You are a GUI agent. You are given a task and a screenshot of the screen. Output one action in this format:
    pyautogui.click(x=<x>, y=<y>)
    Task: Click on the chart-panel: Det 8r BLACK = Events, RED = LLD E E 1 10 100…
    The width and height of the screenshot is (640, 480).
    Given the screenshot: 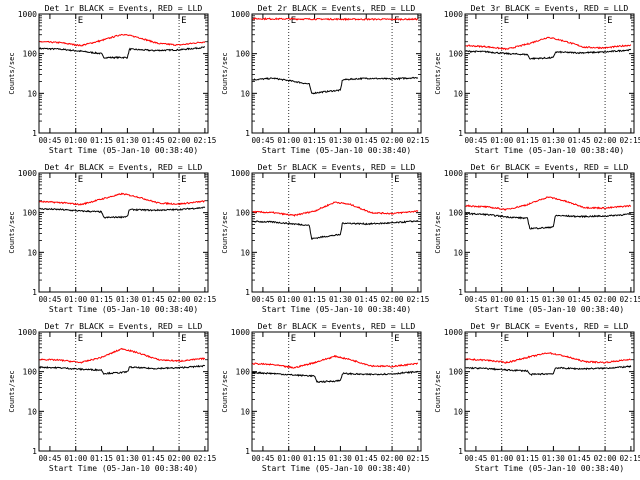 What is the action you would take?
    pyautogui.click(x=325, y=397)
    